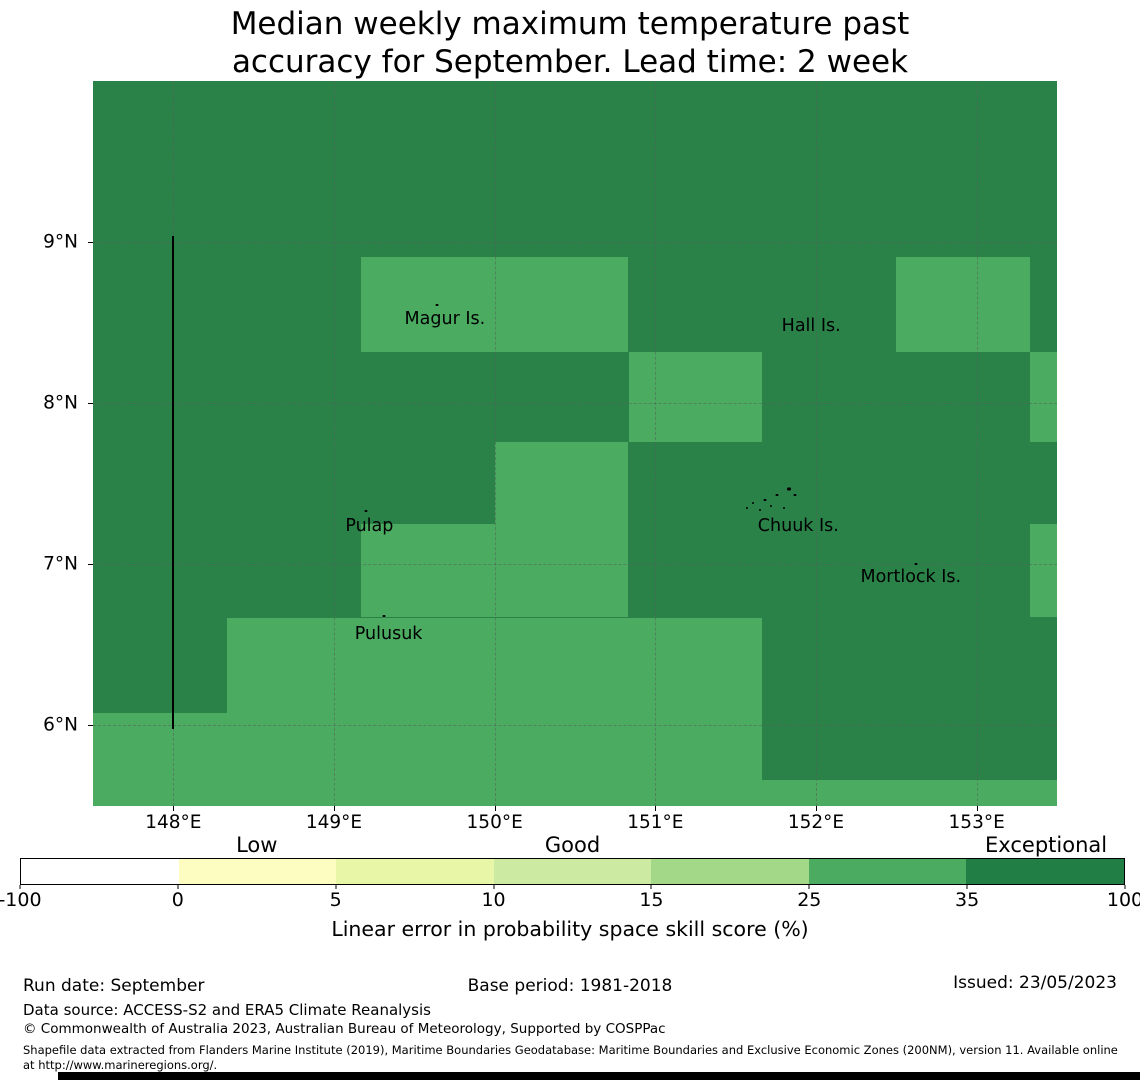 The width and height of the screenshot is (1140, 1080). I want to click on x-tick-label: 152°E, so click(816, 822).